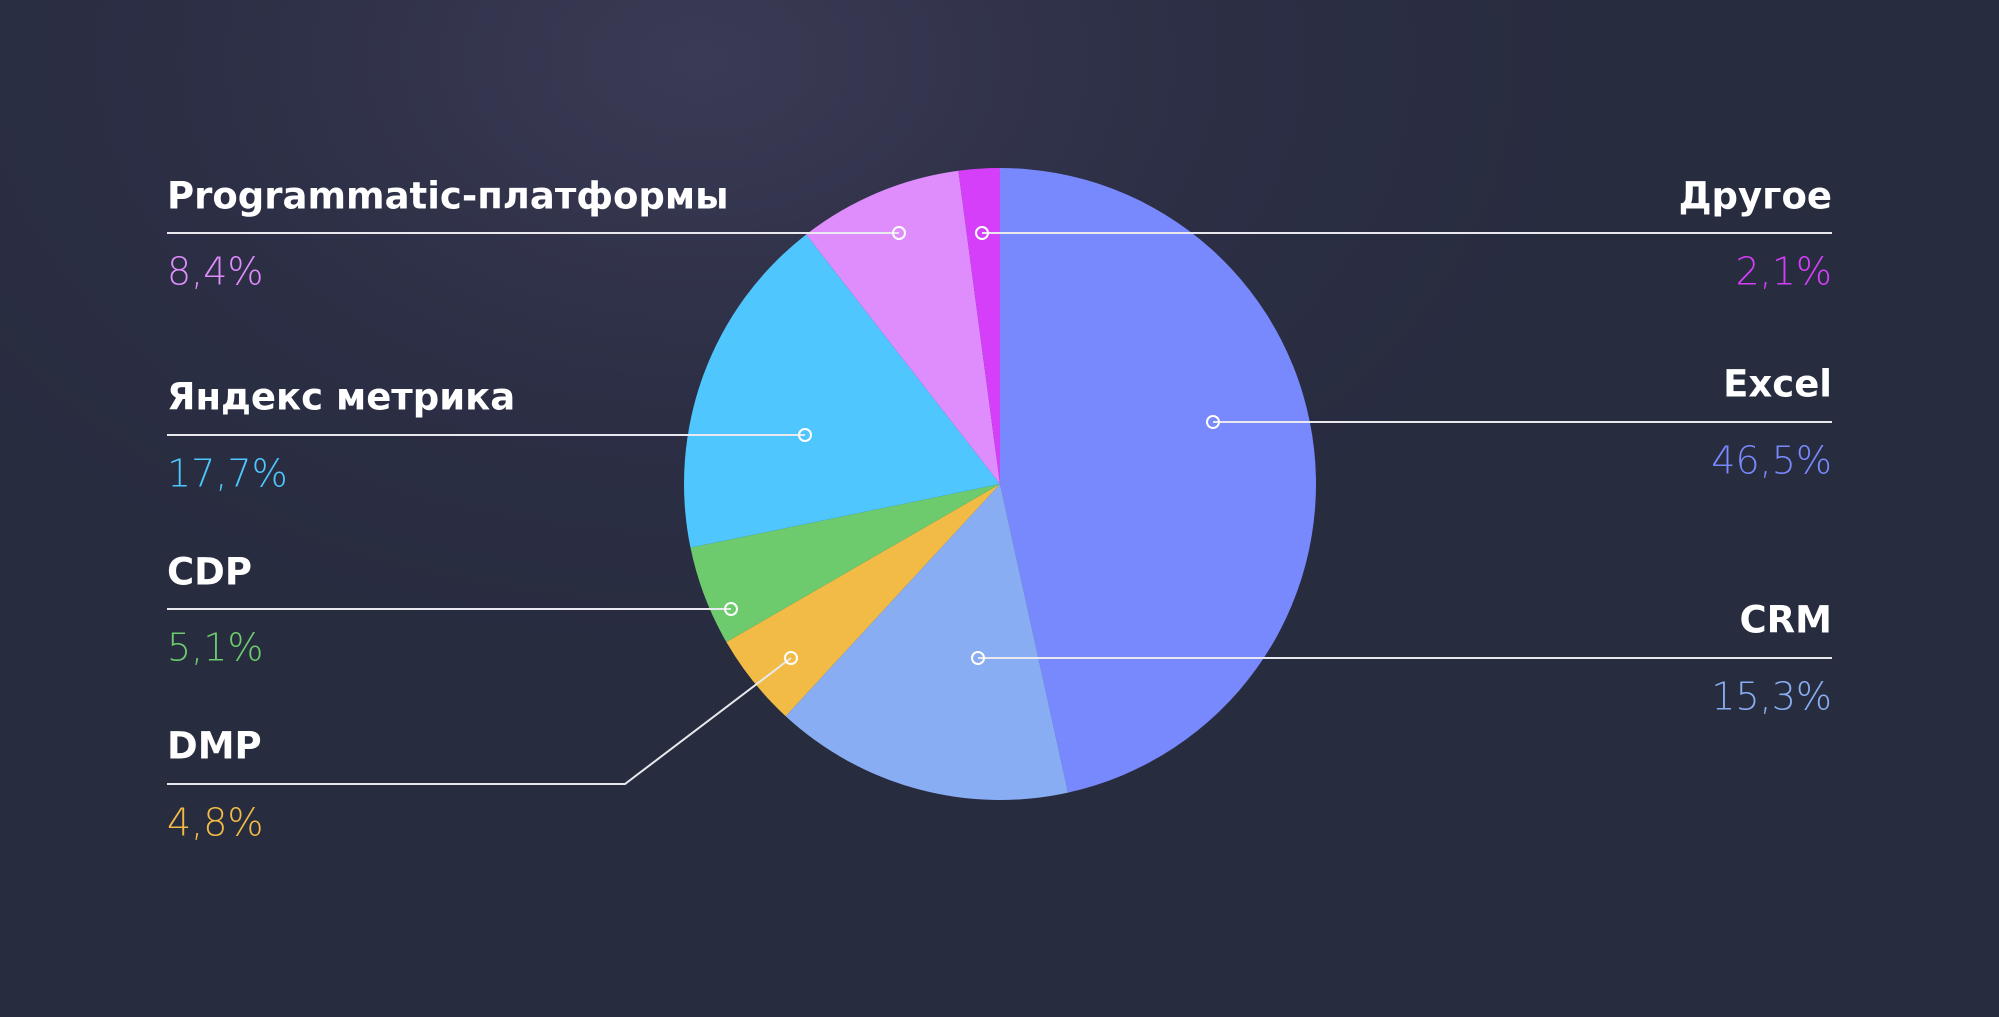 Image resolution: width=1999 pixels, height=1017 pixels. What do you see at coordinates (448, 196) in the screenshot?
I see `legend-label: Programmatic-платформы` at bounding box center [448, 196].